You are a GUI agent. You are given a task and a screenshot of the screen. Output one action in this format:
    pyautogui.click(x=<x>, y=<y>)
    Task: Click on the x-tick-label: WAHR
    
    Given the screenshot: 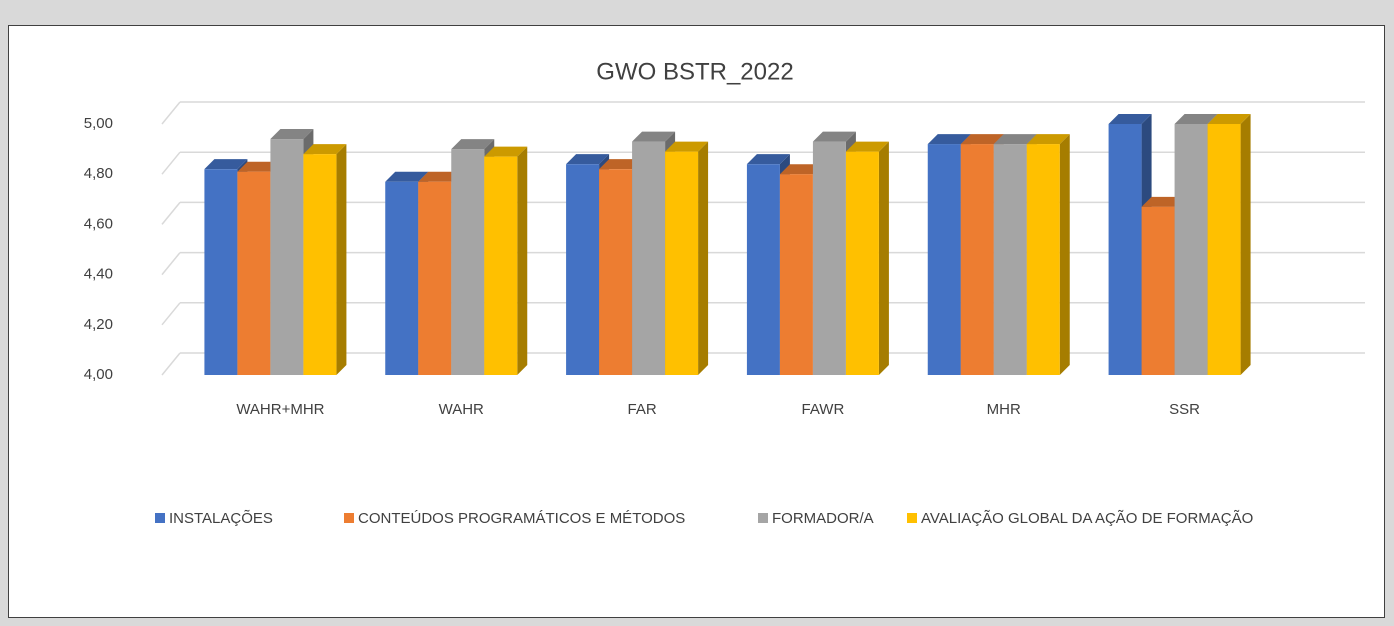 What is the action you would take?
    pyautogui.click(x=461, y=409)
    